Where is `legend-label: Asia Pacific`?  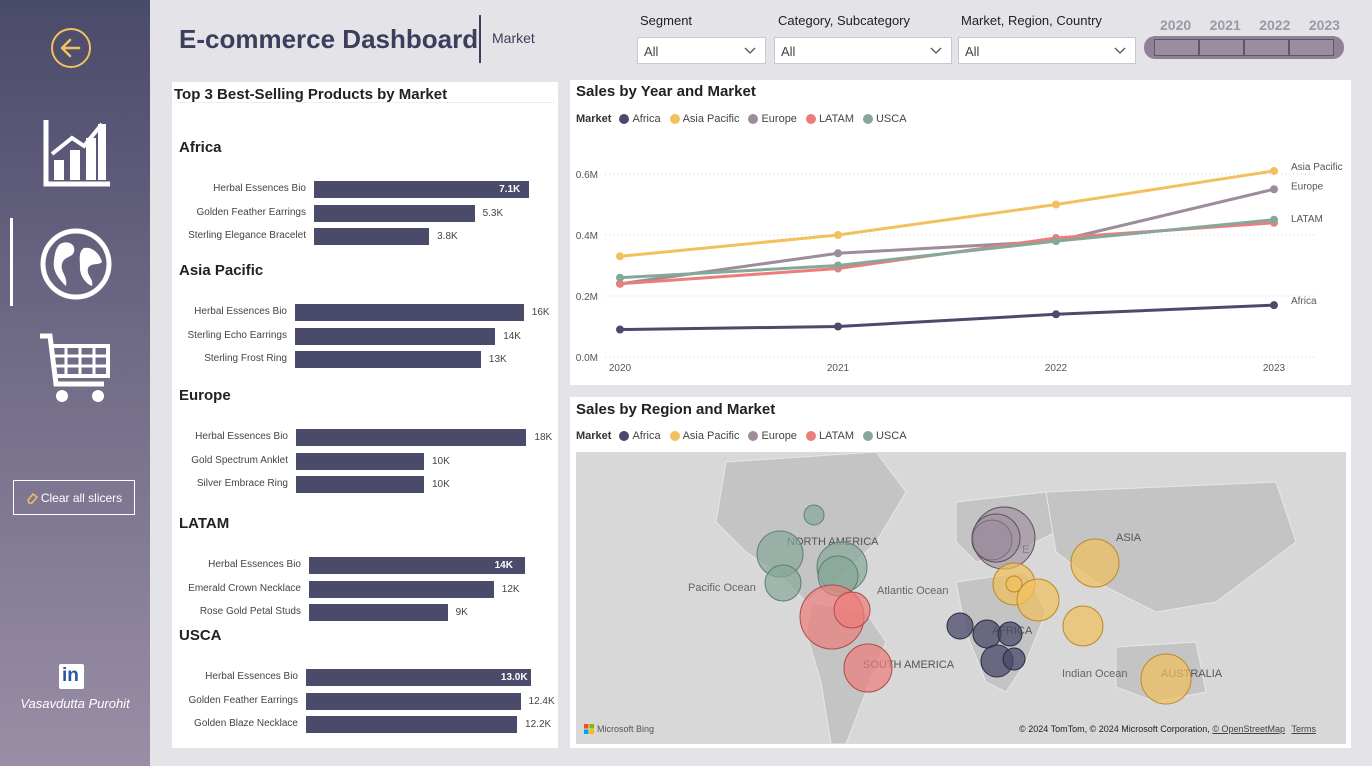
legend-label: Asia Pacific is located at coordinates (711, 436).